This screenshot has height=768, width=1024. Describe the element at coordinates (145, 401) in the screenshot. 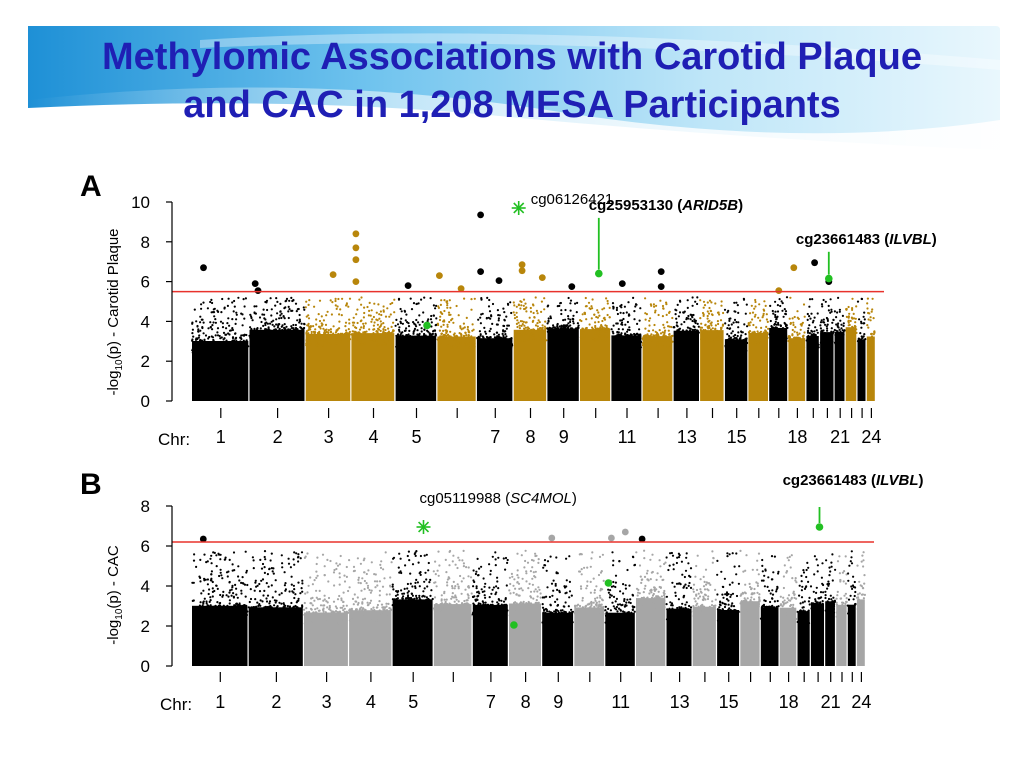

I see `y-tick-label: 0` at that location.